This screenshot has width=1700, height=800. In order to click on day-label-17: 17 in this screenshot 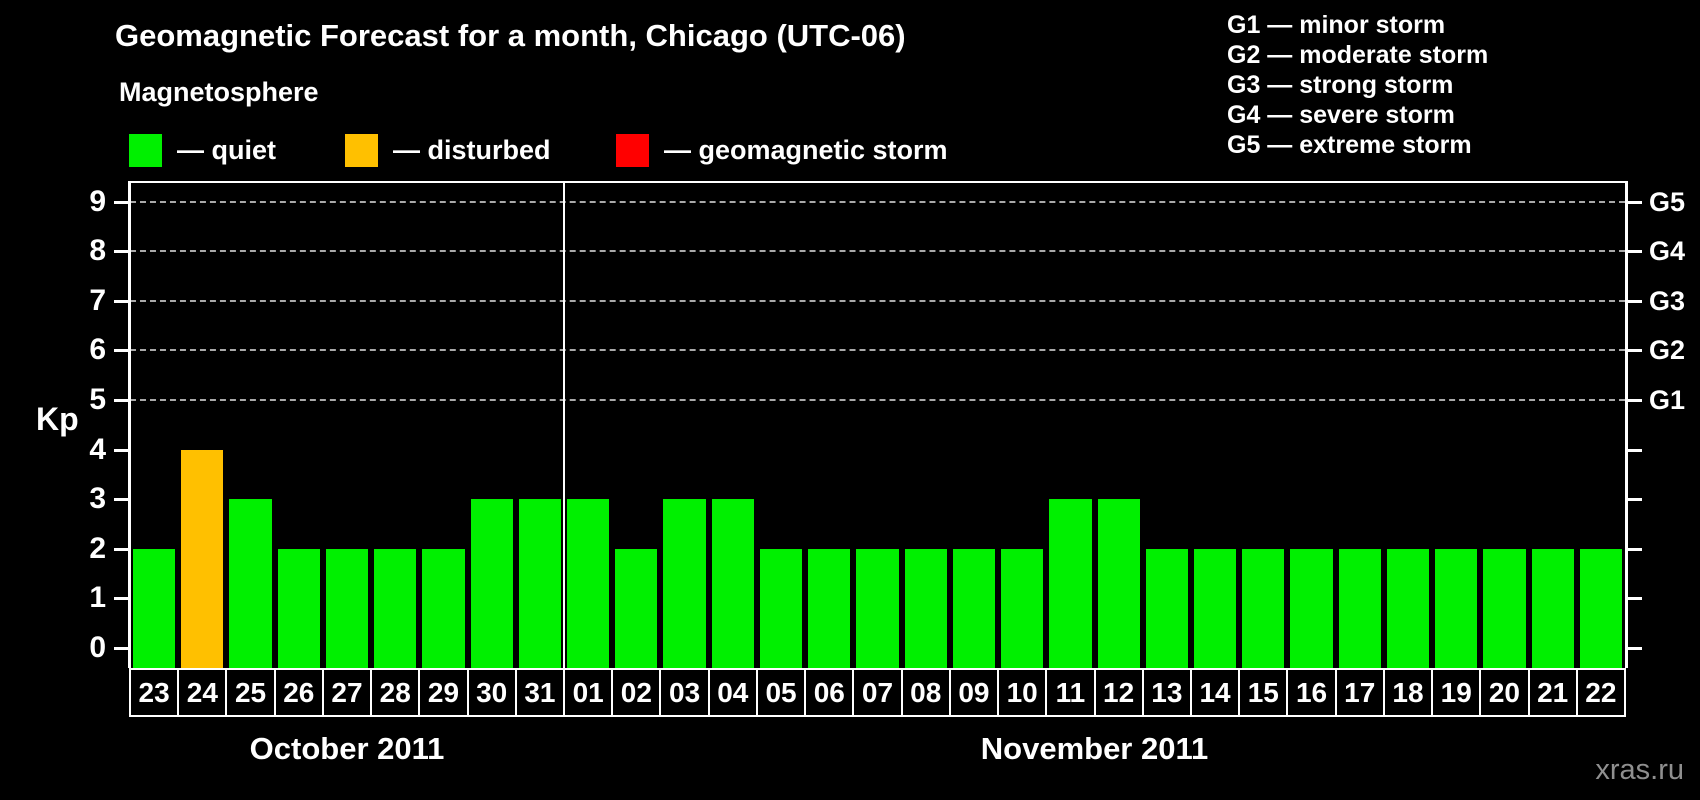, I will do `click(1359, 692)`.